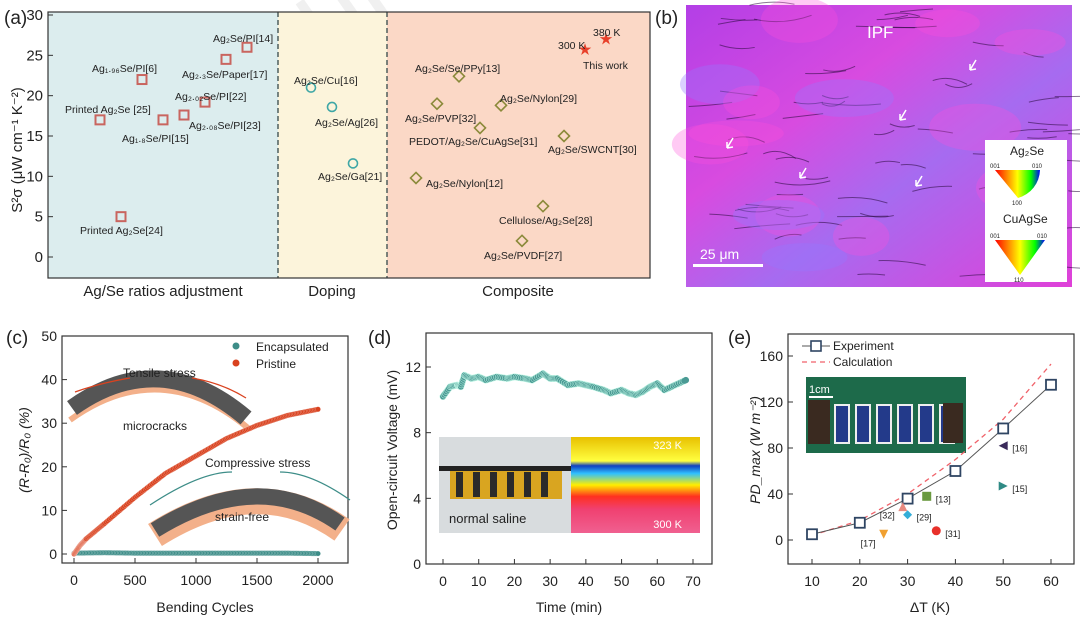 This screenshot has width=1080, height=622. Describe the element at coordinates (606, 33) in the screenshot. I see `data-point-label: 380 K` at that location.